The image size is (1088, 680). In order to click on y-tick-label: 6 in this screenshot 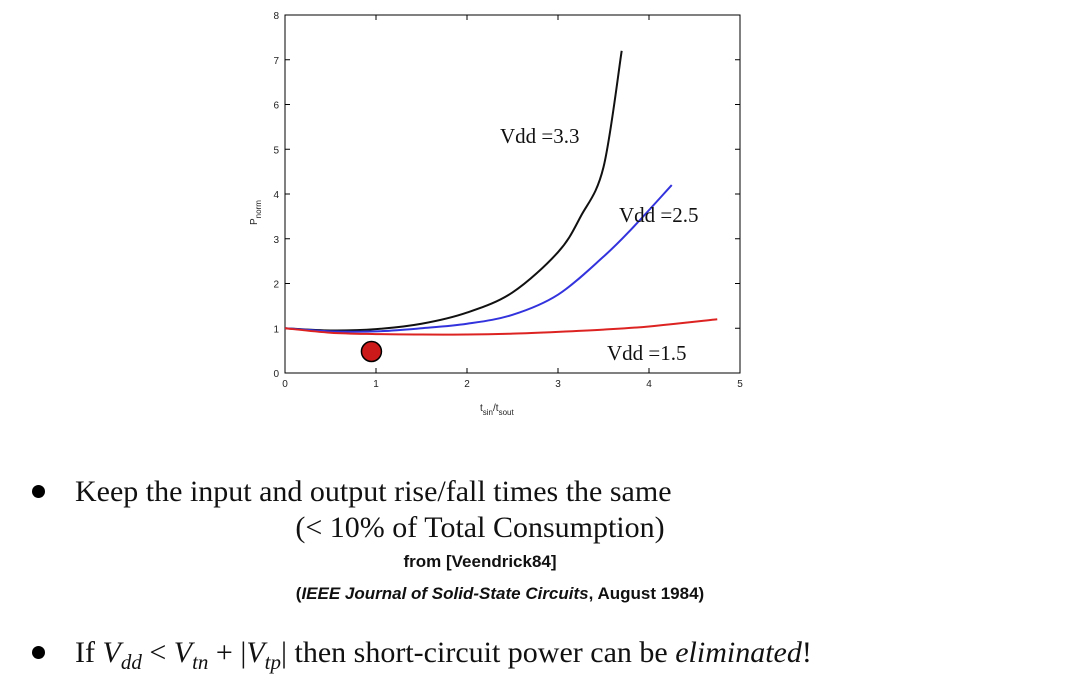, I will do `click(276, 106)`.